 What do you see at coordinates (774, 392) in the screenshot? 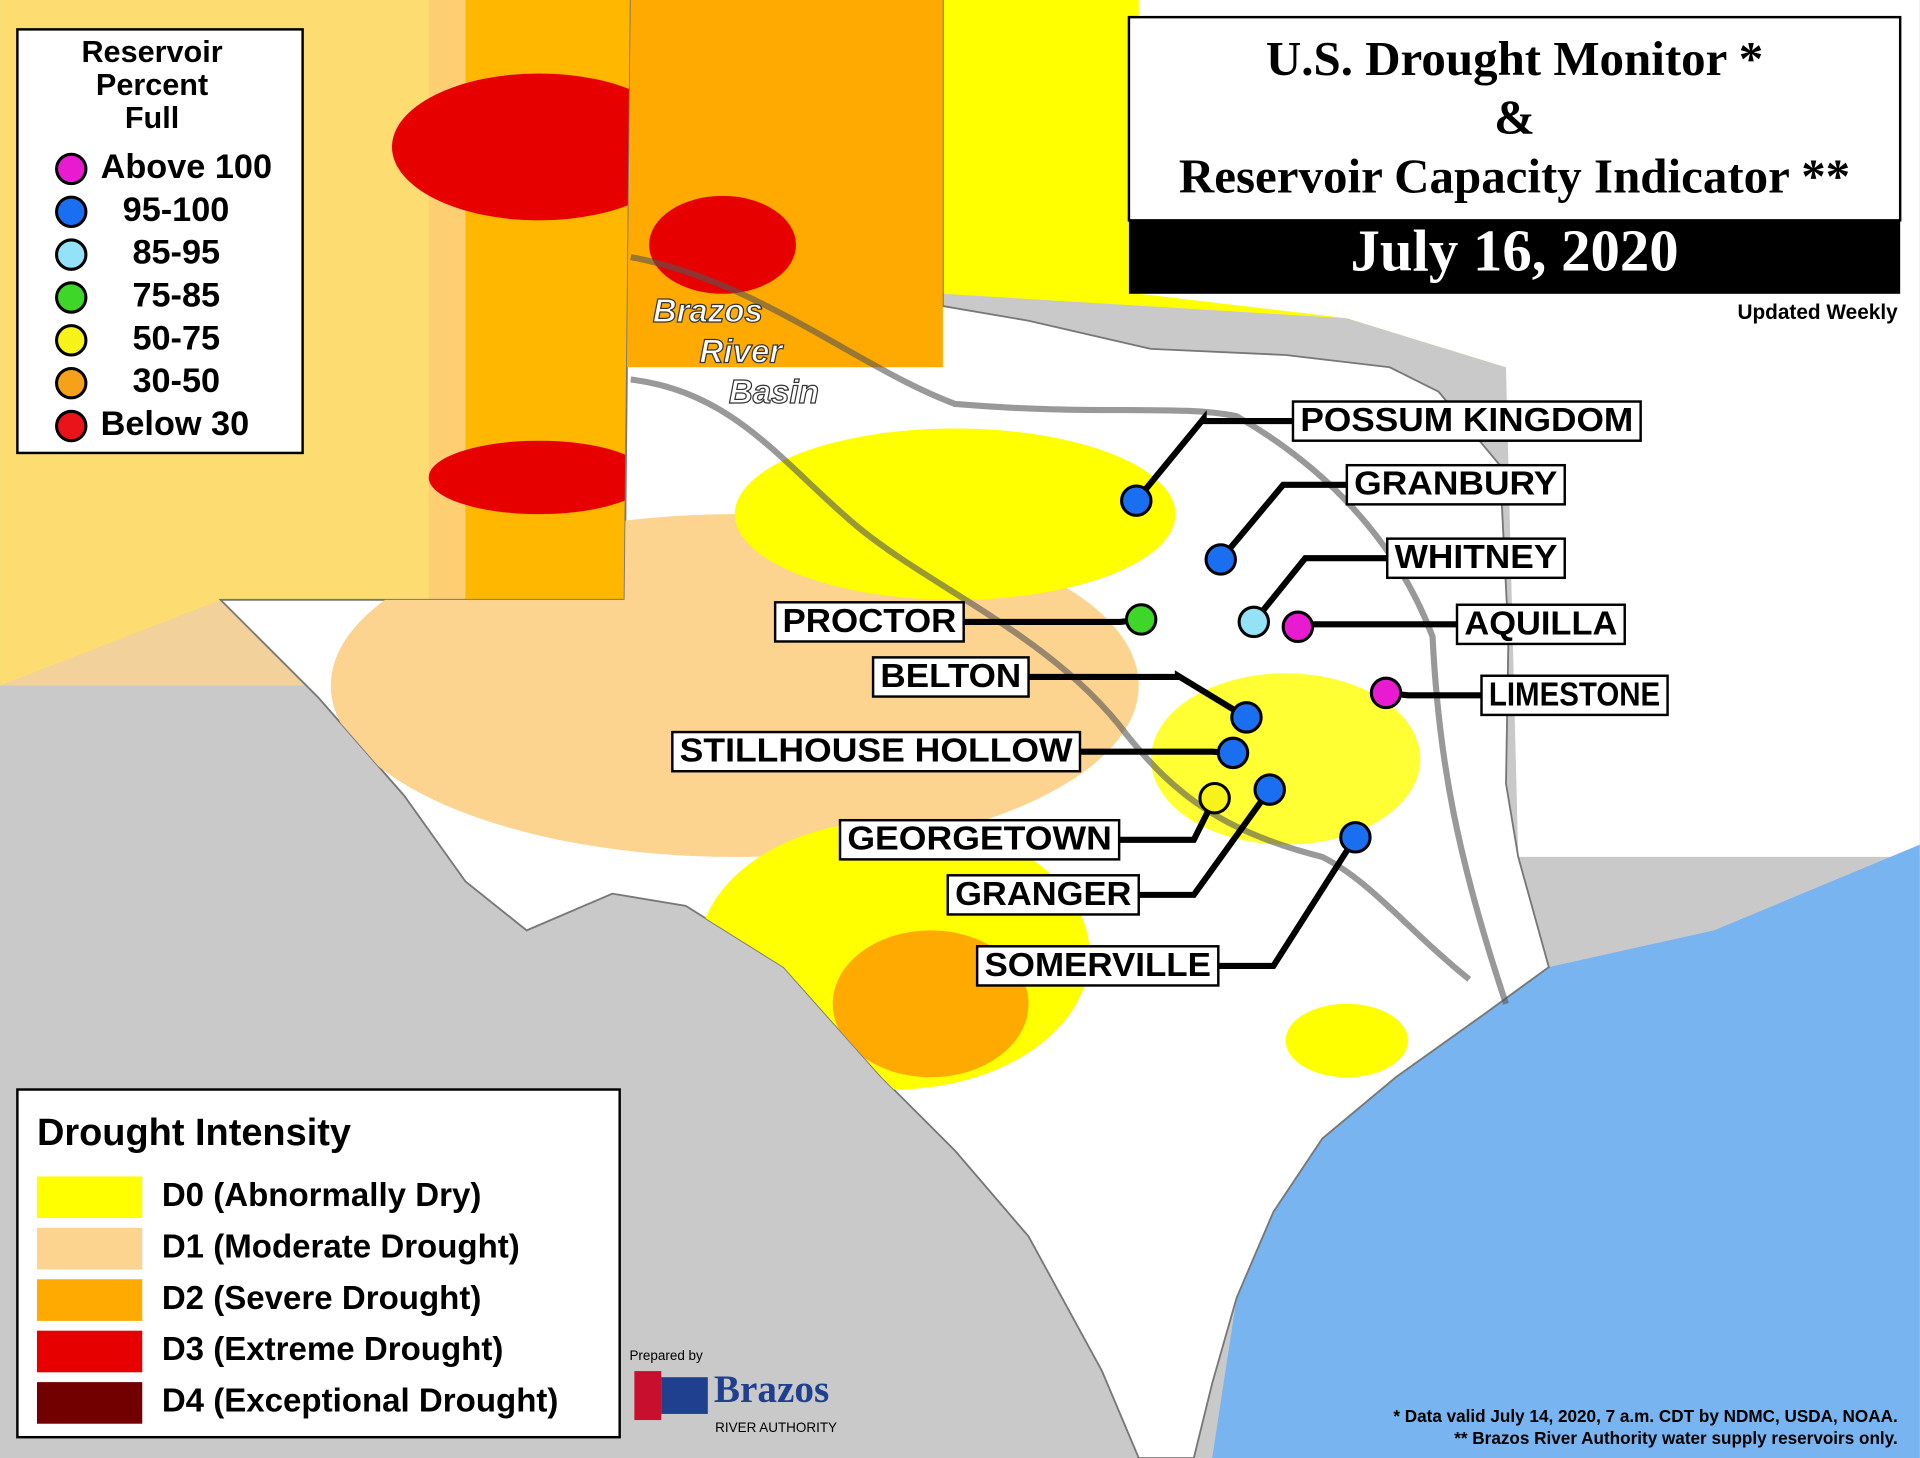
I see `basin-label: Basin` at bounding box center [774, 392].